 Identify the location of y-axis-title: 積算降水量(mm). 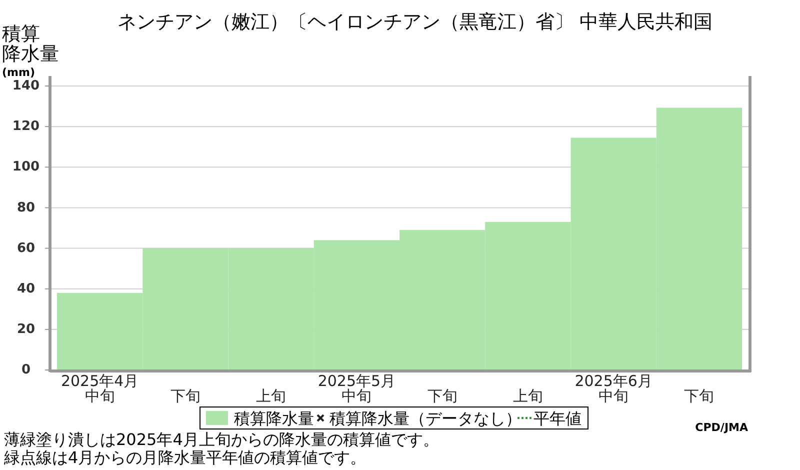
(30, 51).